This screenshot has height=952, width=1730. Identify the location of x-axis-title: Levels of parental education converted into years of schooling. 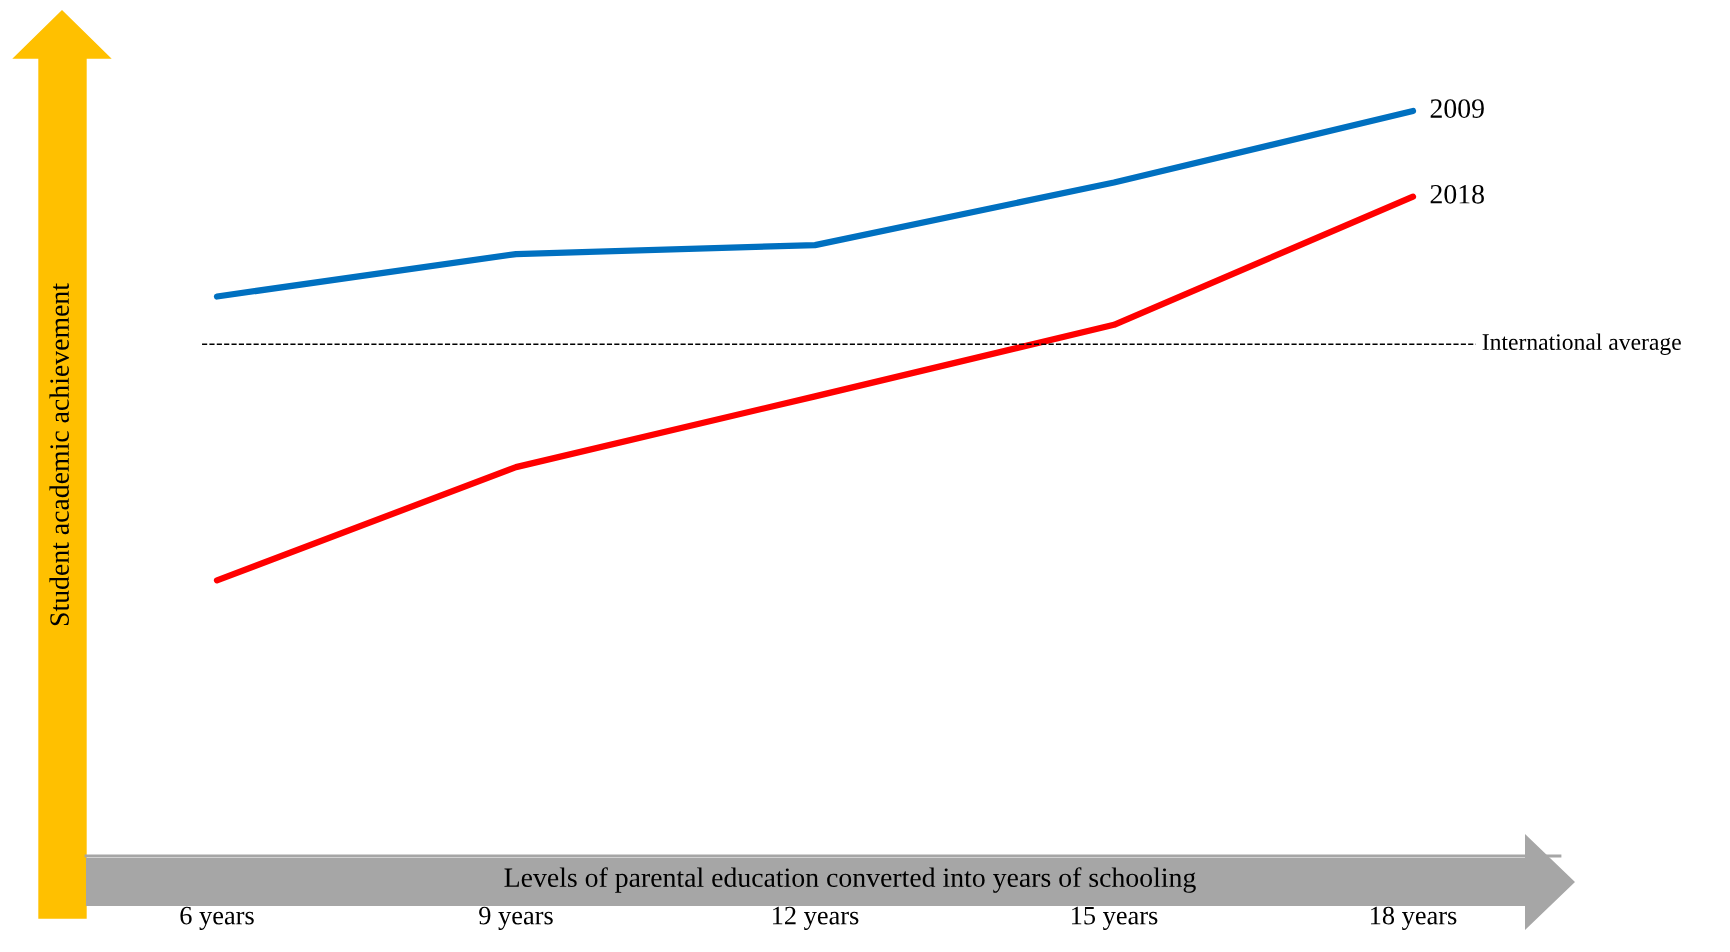
(850, 880).